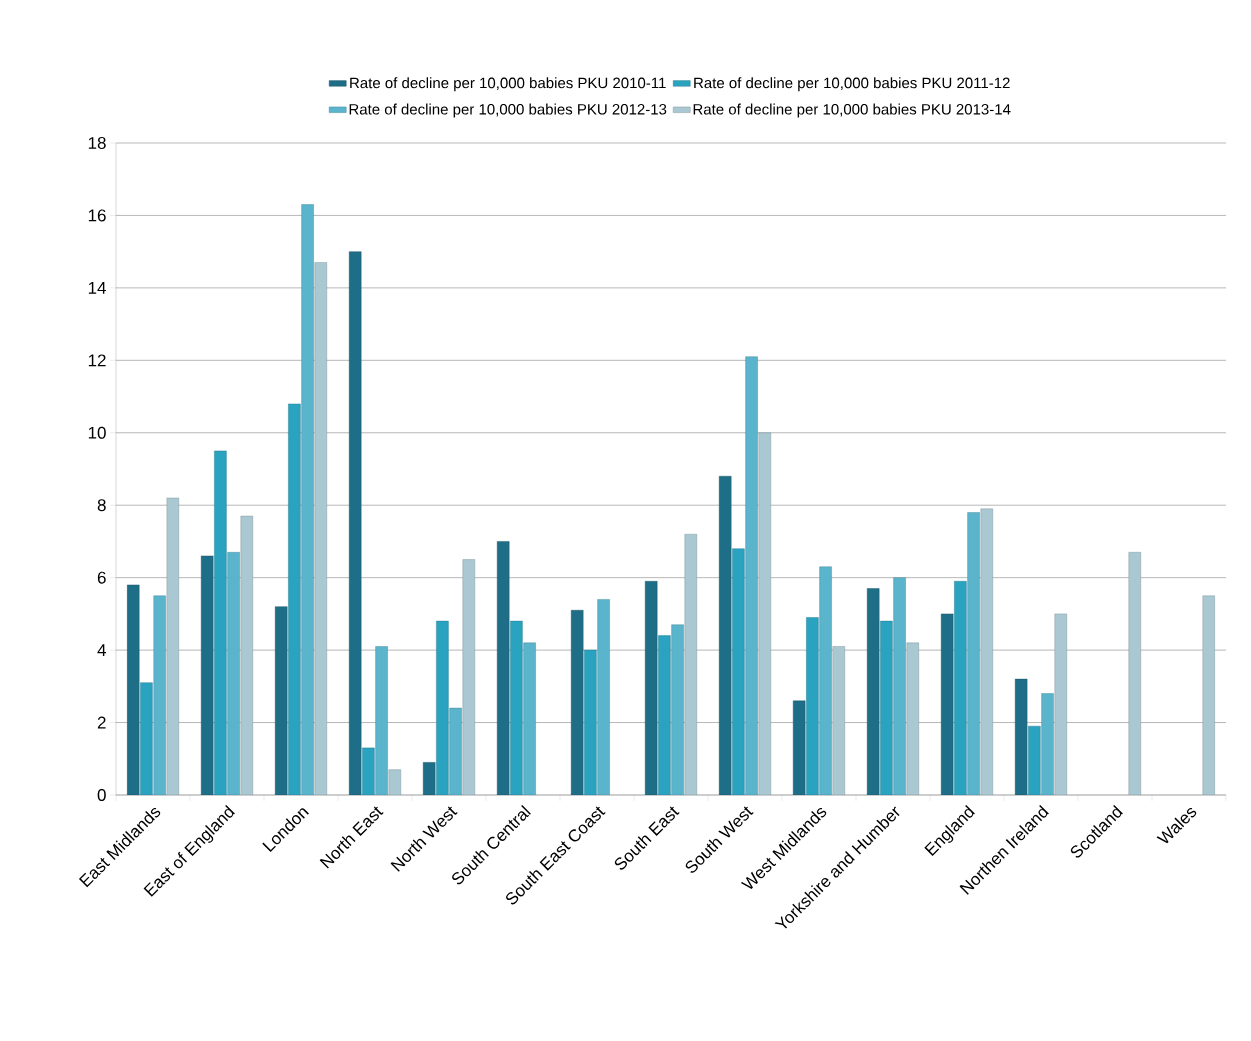 This screenshot has height=1041, width=1251. What do you see at coordinates (508, 110) in the screenshot?
I see `legend-label: Rate of decline per 10,000 babies PKU 2012-13` at bounding box center [508, 110].